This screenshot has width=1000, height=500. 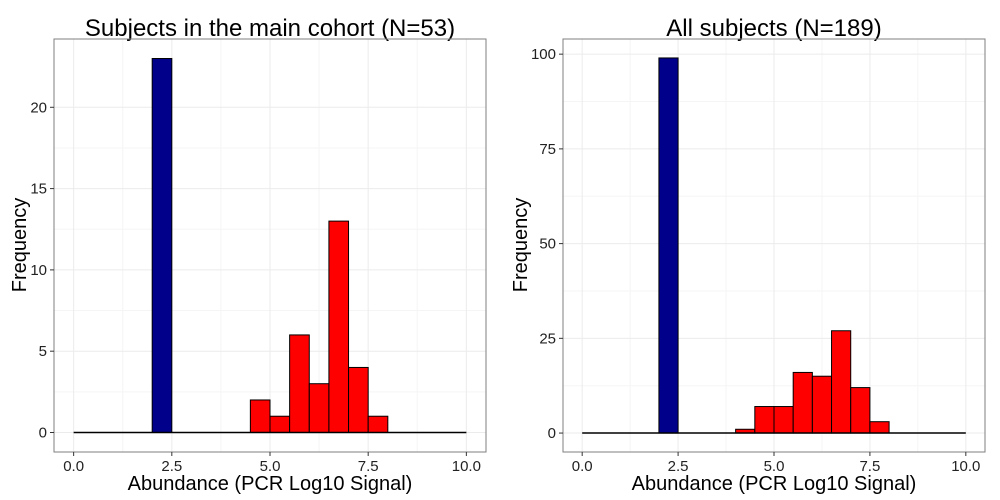 I want to click on y-tick-label: 20, so click(x=38, y=107).